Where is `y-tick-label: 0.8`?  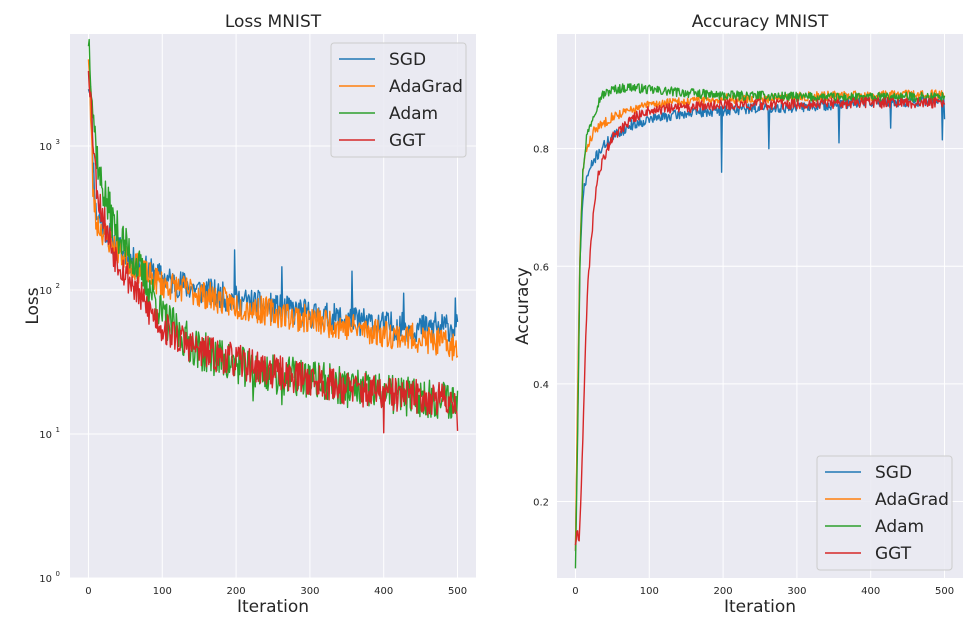 y-tick-label: 0.8 is located at coordinates (541, 150).